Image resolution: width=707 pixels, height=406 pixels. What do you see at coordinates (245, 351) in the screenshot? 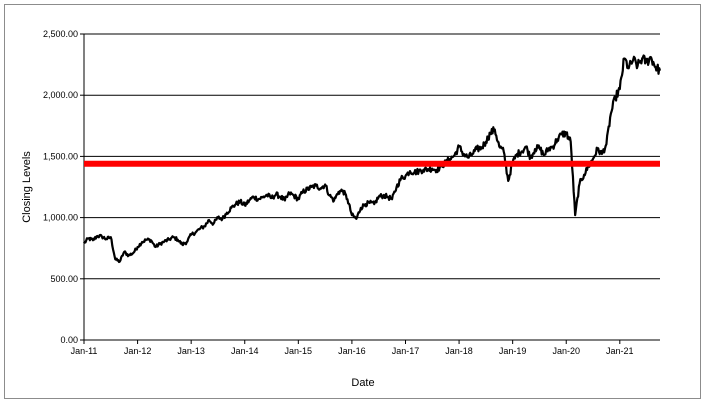
I see `x-tick-label: Jan-14` at bounding box center [245, 351].